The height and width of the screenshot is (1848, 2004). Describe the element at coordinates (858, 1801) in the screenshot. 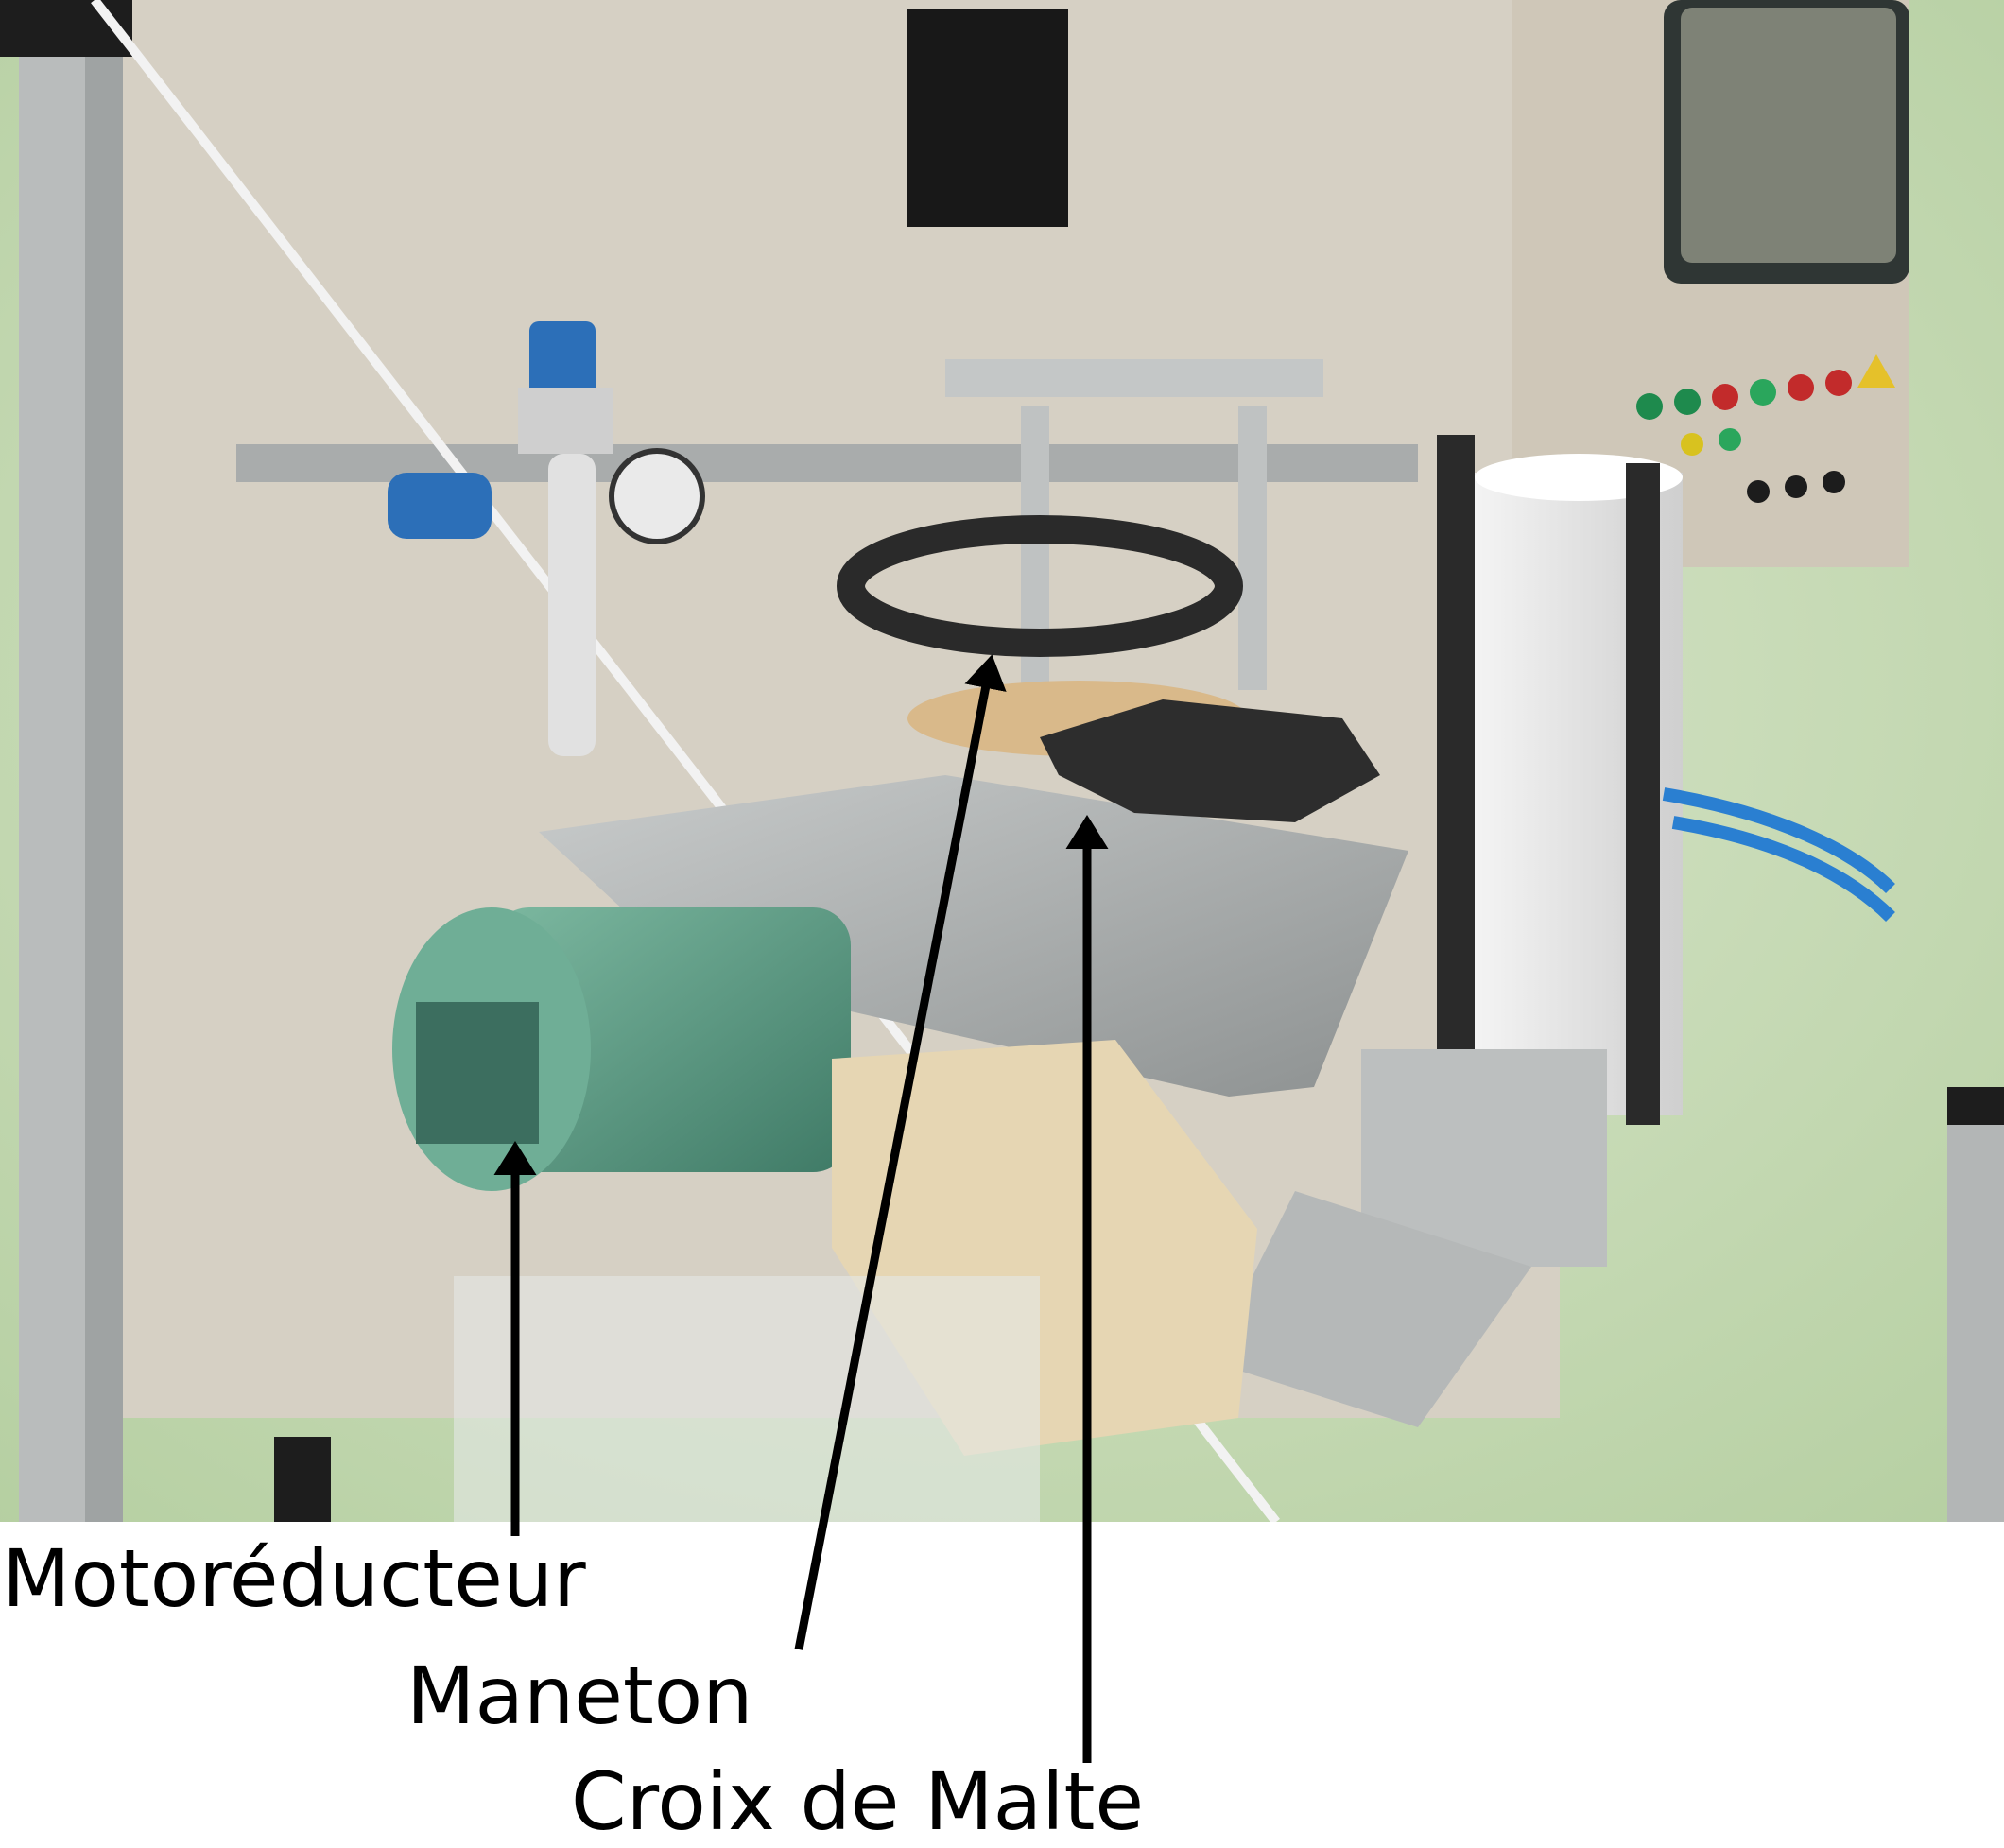

I see `croix-de-malte-label: Croix de Malte` at that location.